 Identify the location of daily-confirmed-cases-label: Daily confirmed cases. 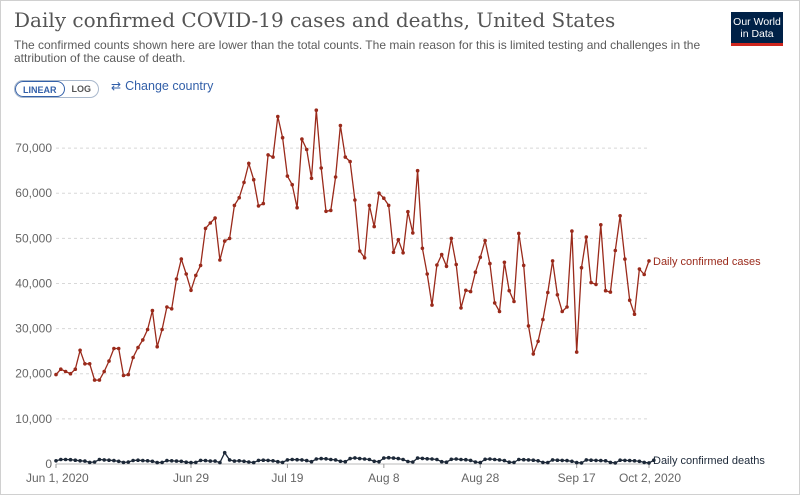
(707, 262).